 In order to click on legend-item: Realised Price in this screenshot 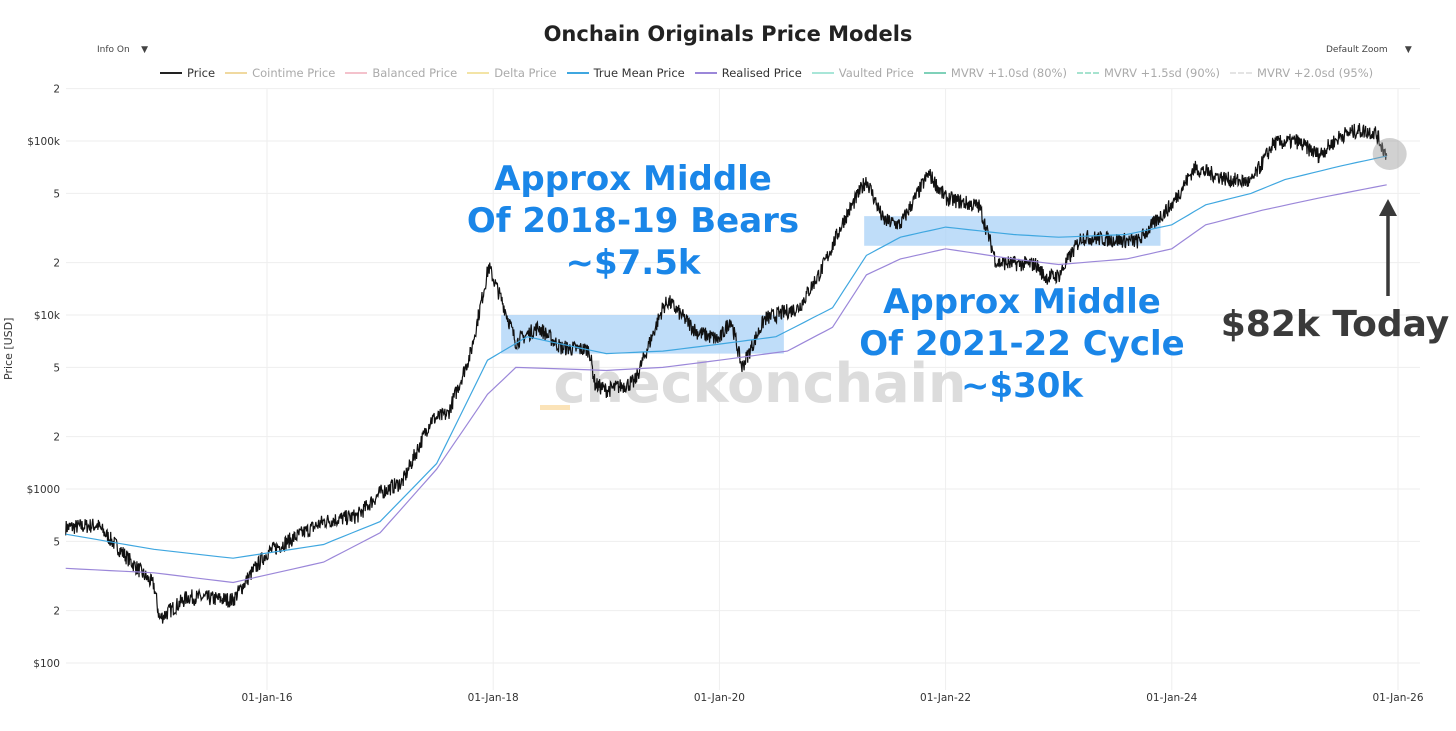, I will do `click(748, 73)`.